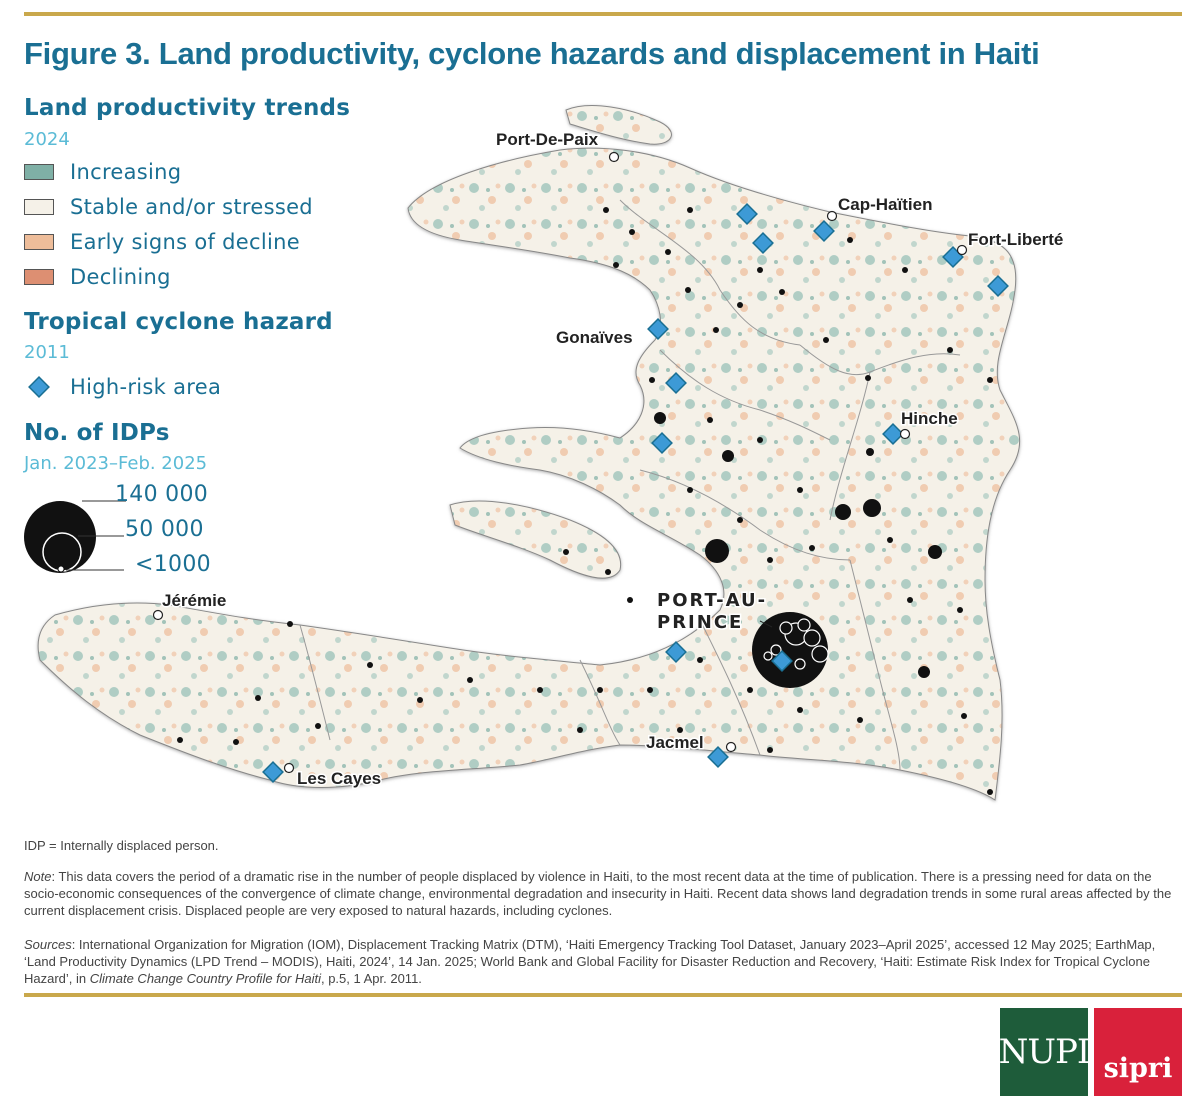 This screenshot has height=1106, width=1200. Describe the element at coordinates (164, 529) in the screenshot. I see `idp-size-medium: 50 000` at that location.